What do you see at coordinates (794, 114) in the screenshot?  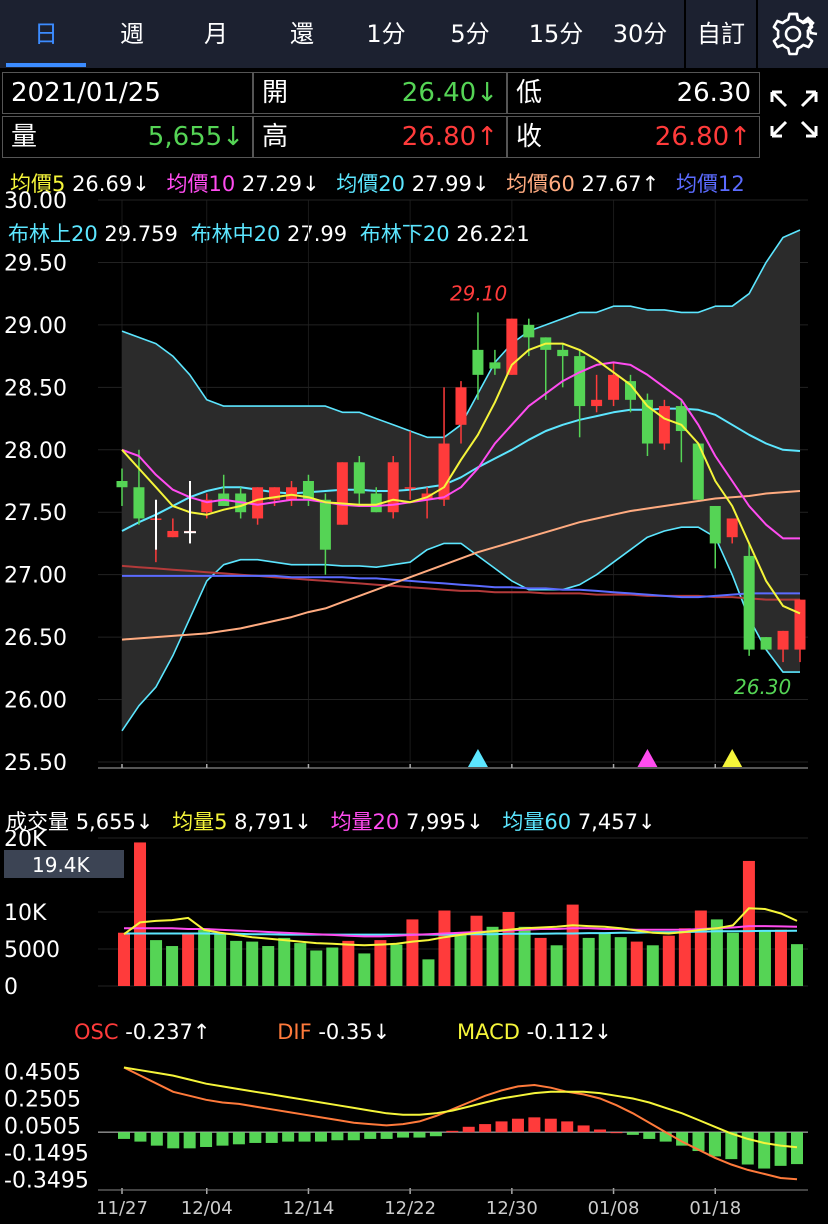 I see `expand-arrows-icon` at bounding box center [794, 114].